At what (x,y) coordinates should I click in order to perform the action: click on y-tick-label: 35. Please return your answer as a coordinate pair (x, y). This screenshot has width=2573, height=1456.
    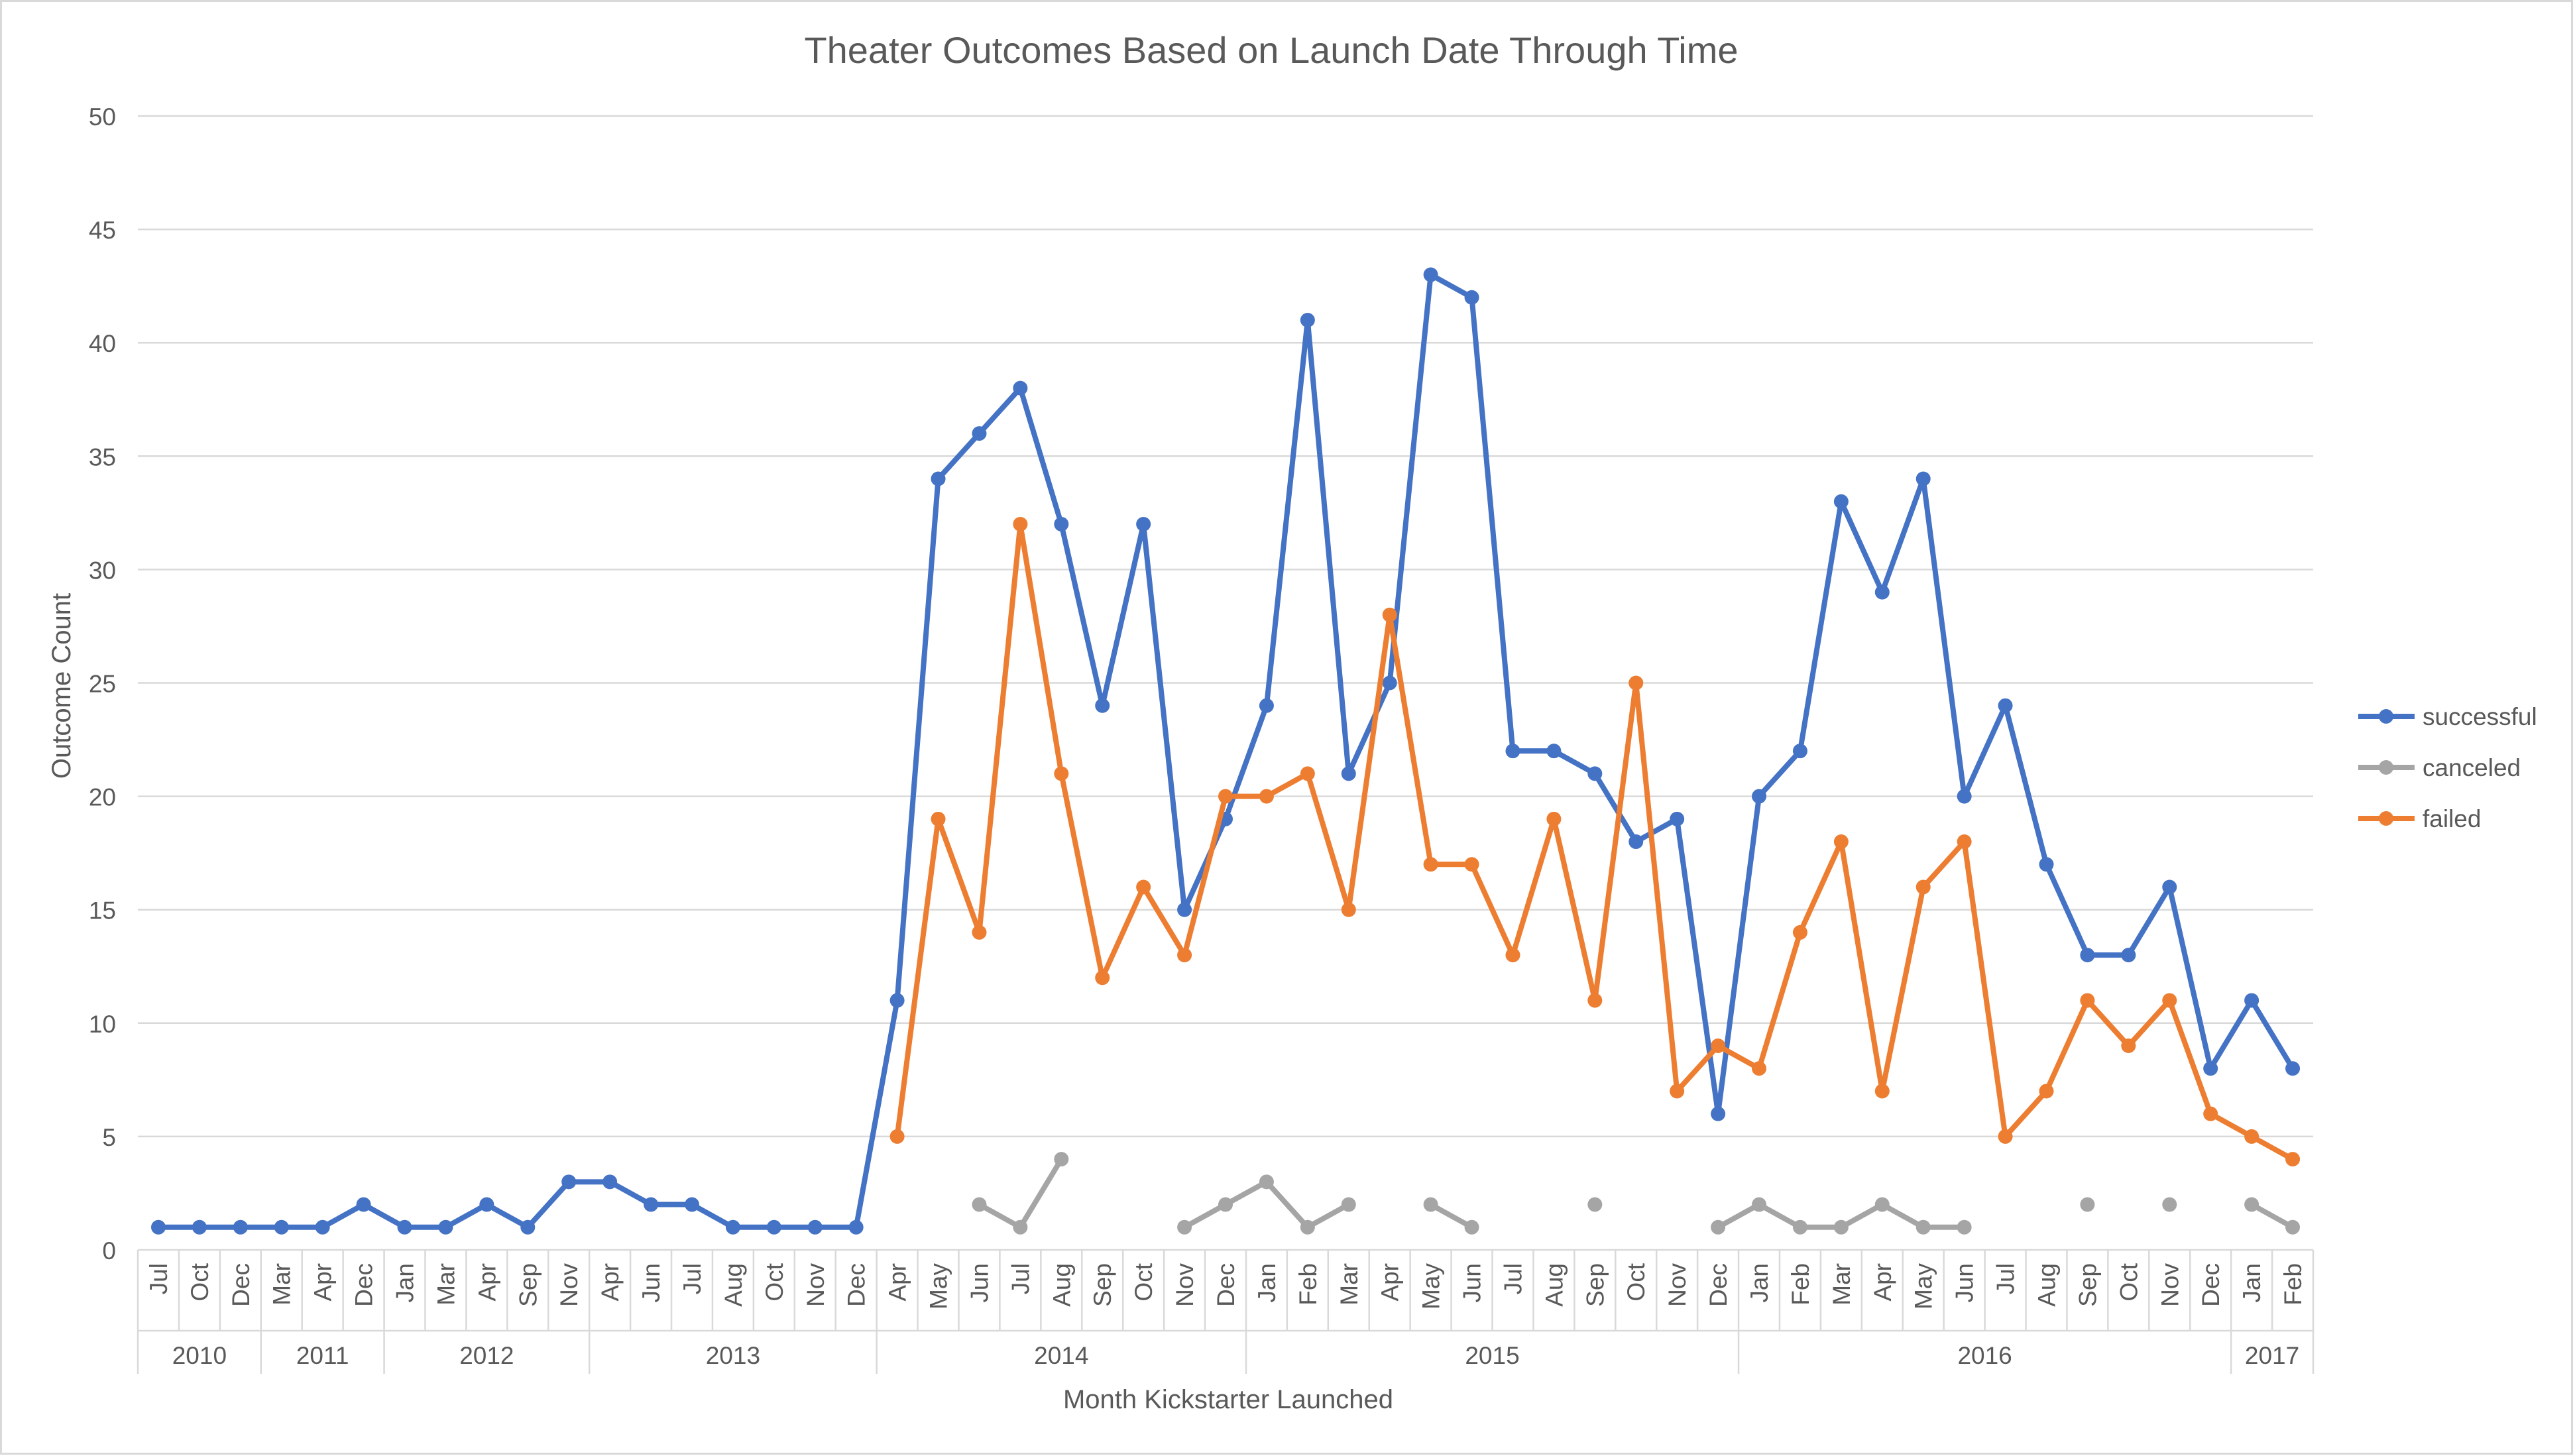
    Looking at the image, I should click on (102, 457).